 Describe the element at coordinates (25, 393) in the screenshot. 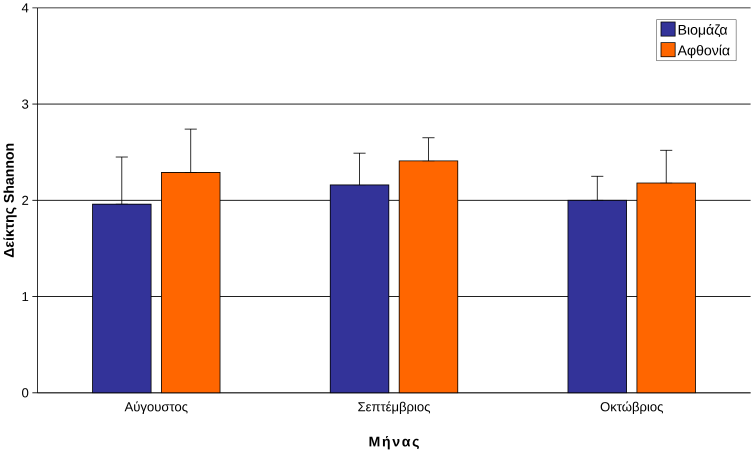

I see `y-tick-label: 0` at that location.